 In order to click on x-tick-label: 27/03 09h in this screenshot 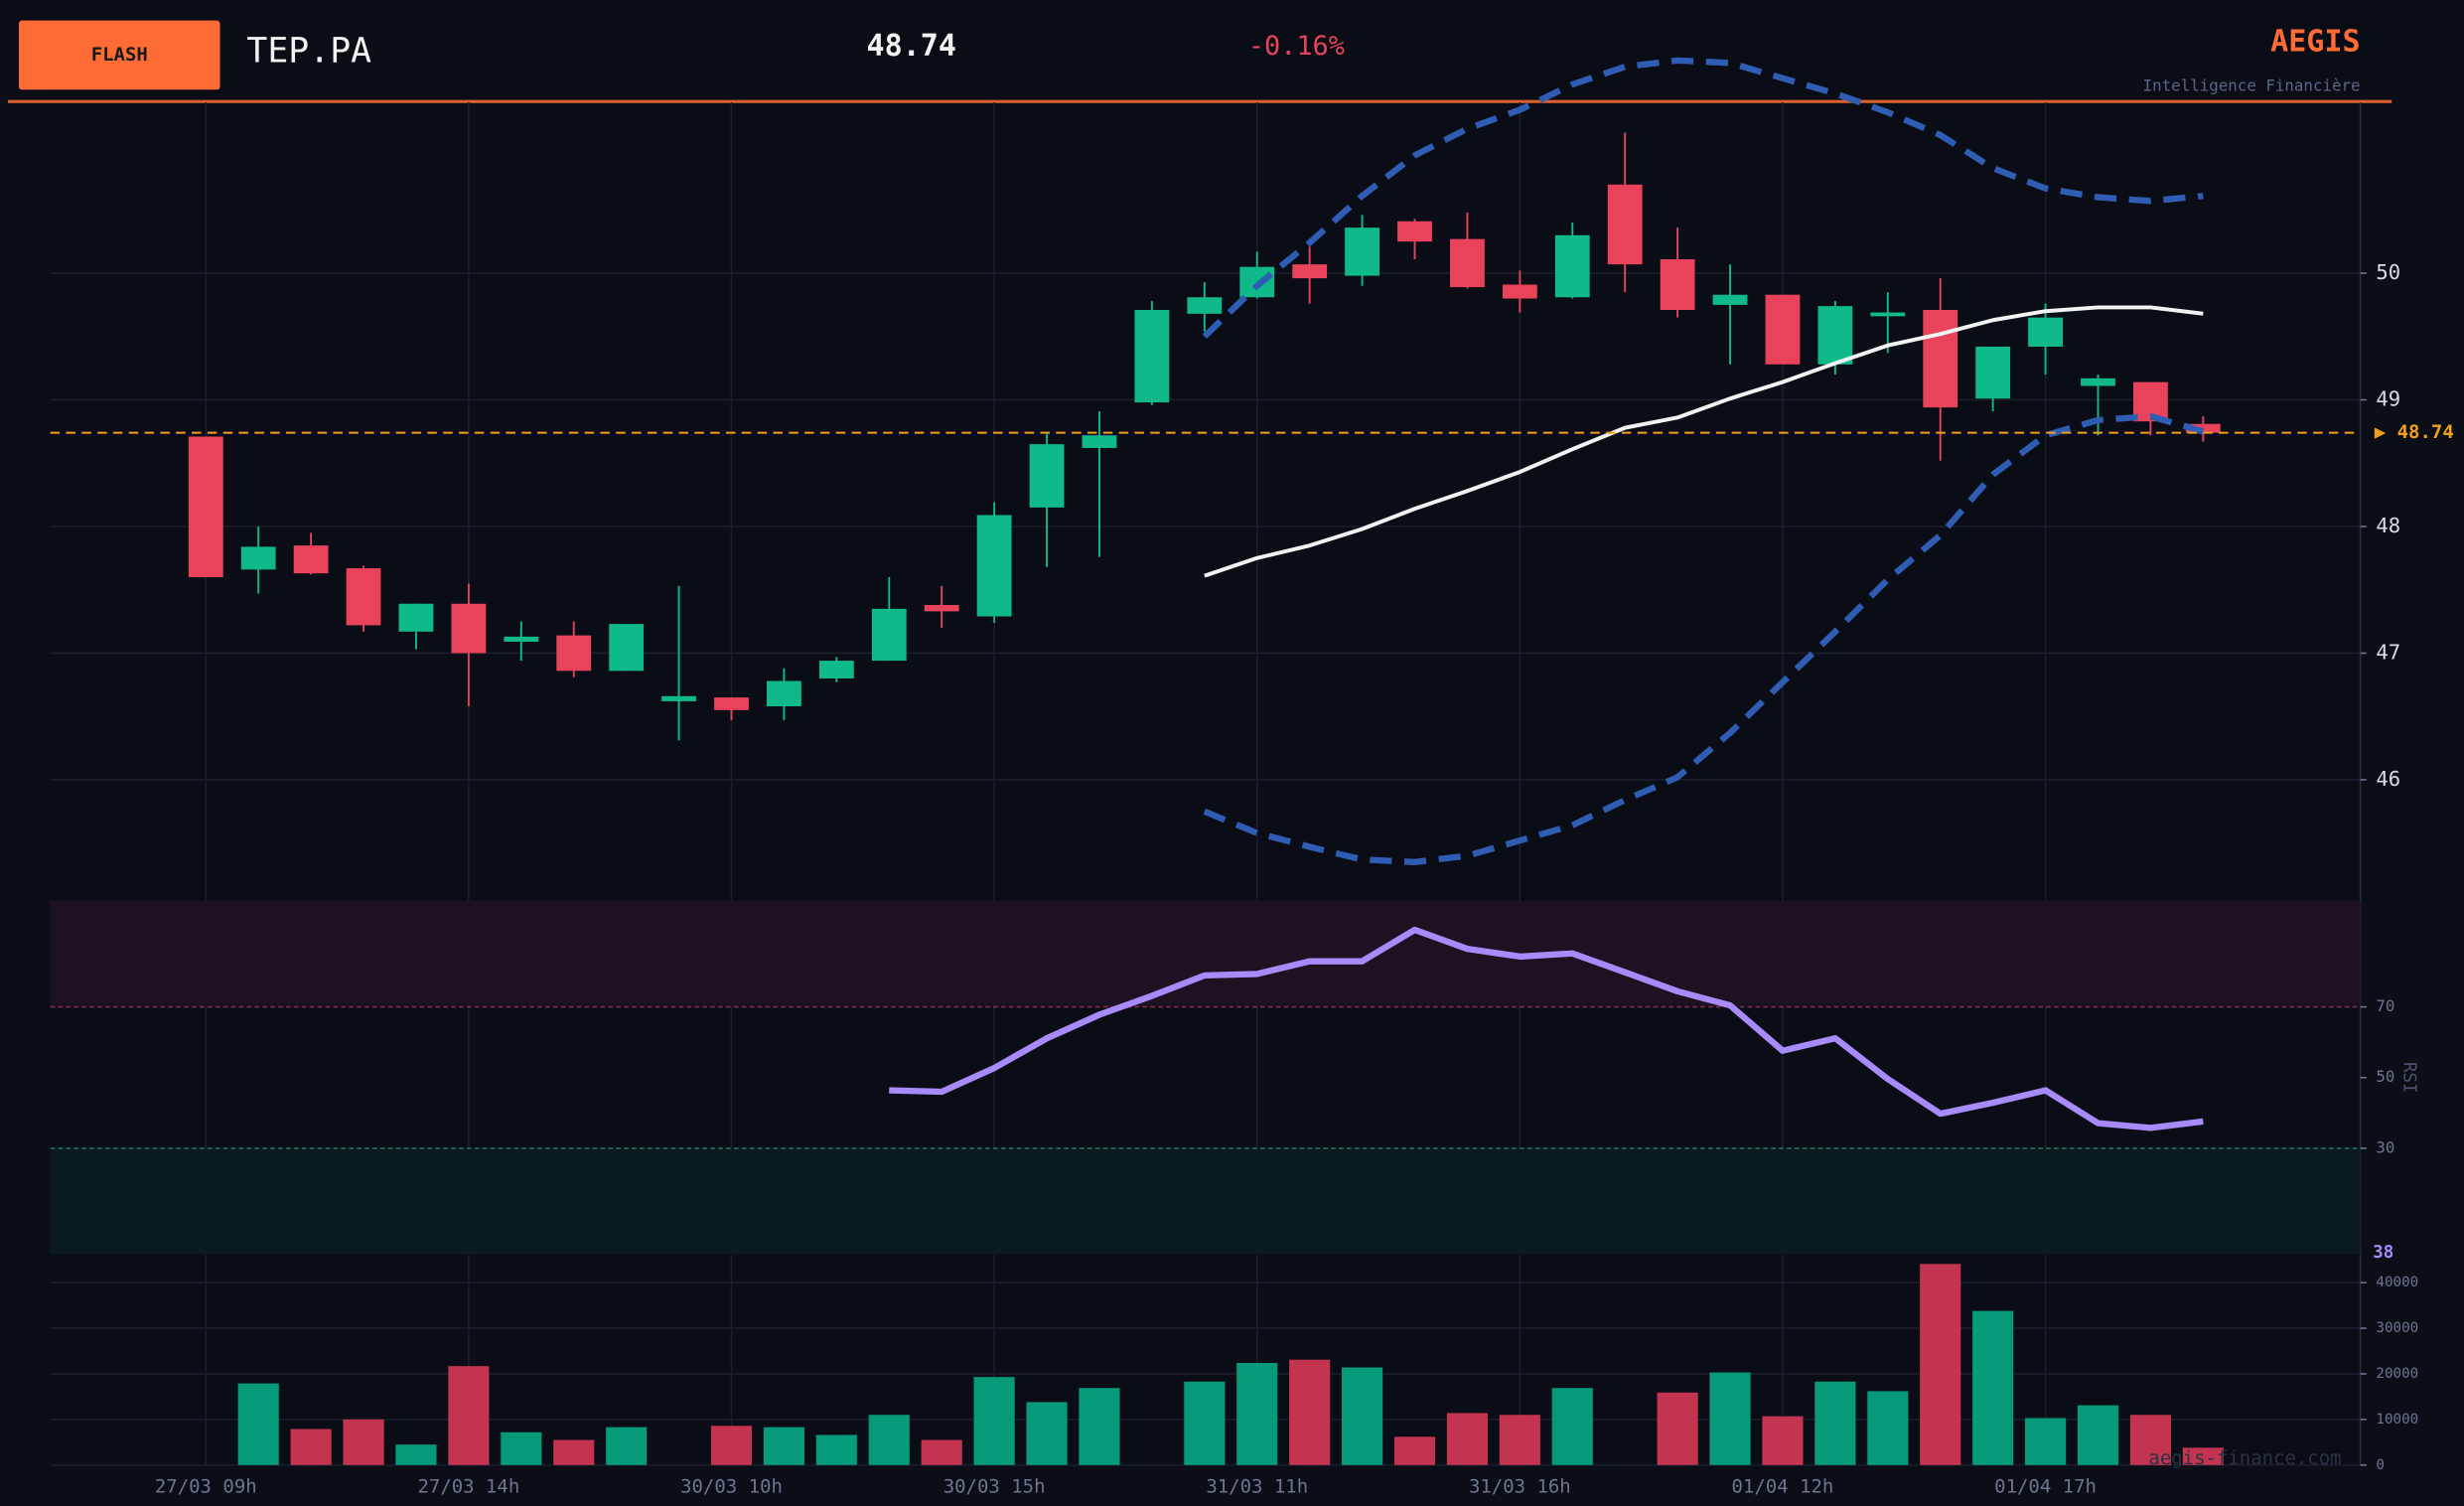, I will do `click(206, 1486)`.